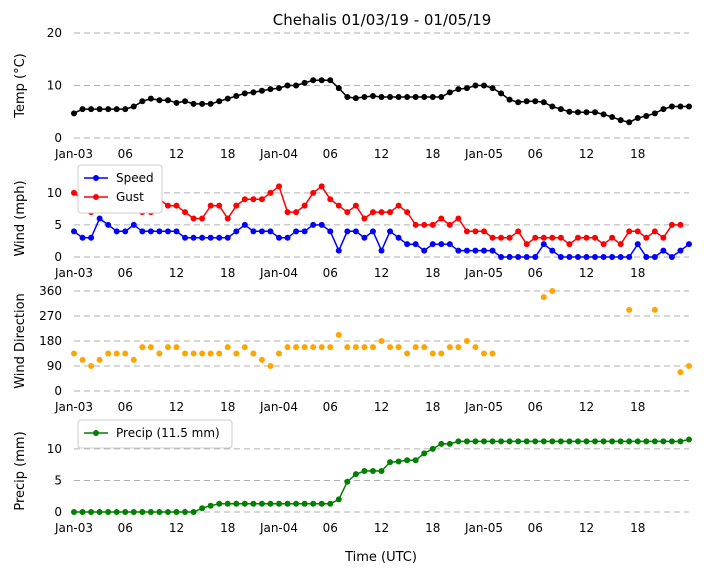 The height and width of the screenshot is (573, 704). I want to click on y-tick-label: 0, so click(58, 391).